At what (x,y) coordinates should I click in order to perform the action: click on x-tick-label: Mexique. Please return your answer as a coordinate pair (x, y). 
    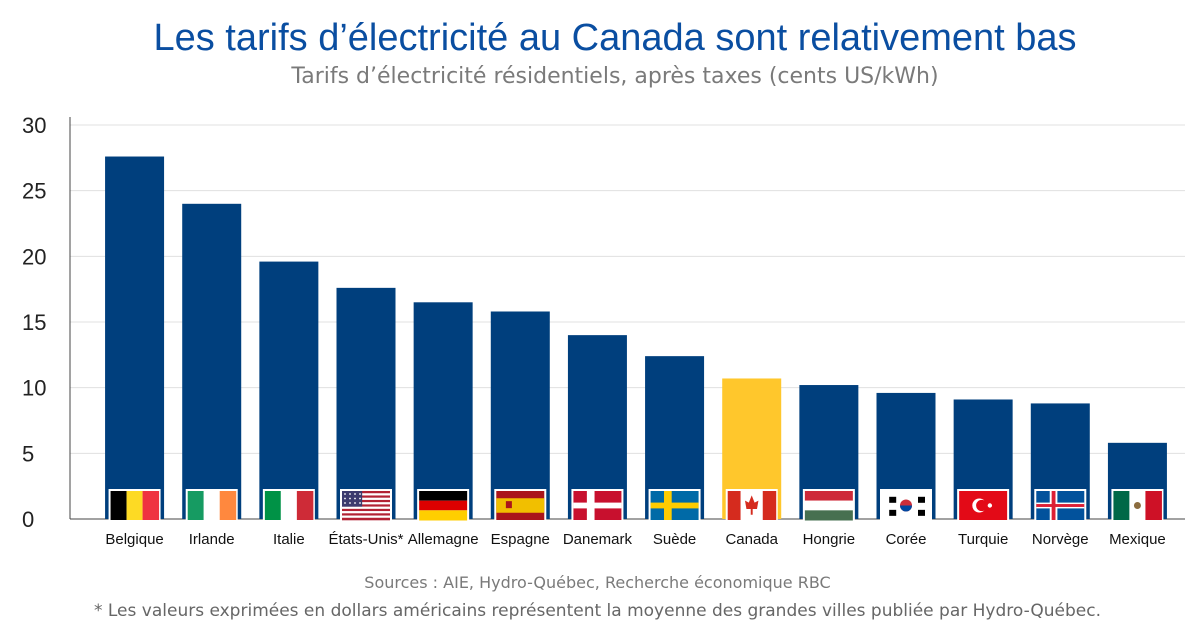
    Looking at the image, I should click on (1137, 539).